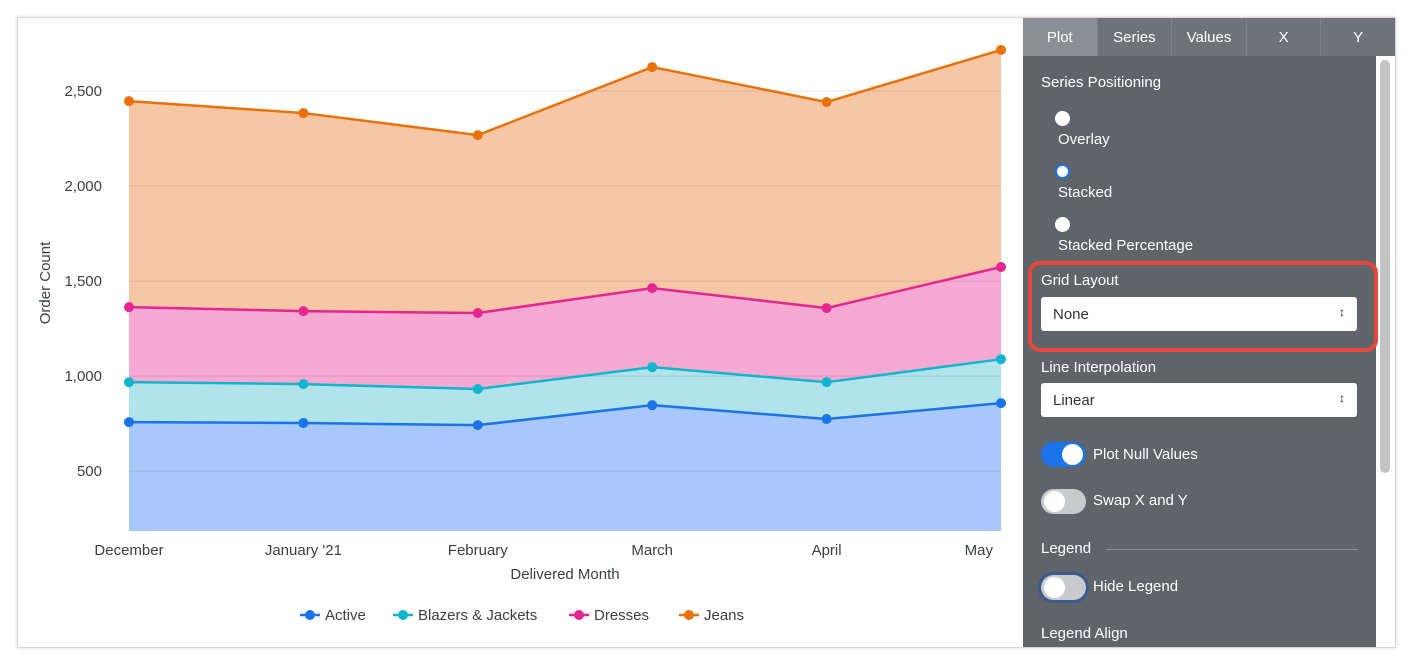  I want to click on grid-layout-label: Grid Layout, so click(1080, 280).